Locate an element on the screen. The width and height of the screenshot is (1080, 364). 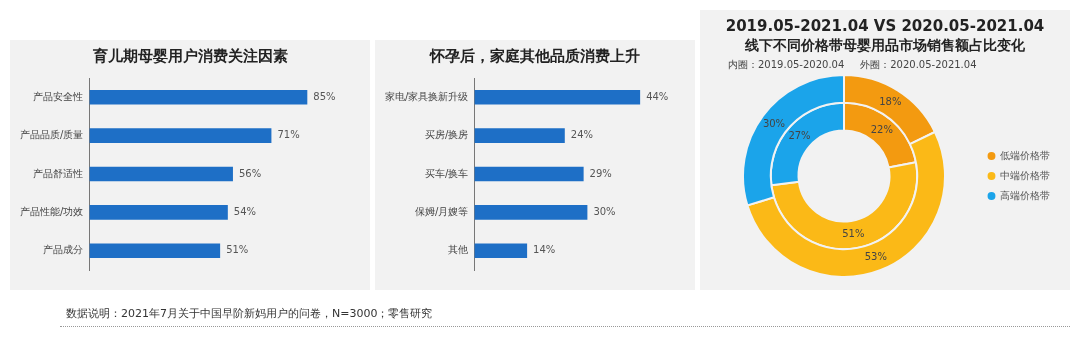
text: 数据说明：2021年7月关于中国早阶新妈用户的问卷，N=3000；零售研究 is located at coordinates (249, 313).